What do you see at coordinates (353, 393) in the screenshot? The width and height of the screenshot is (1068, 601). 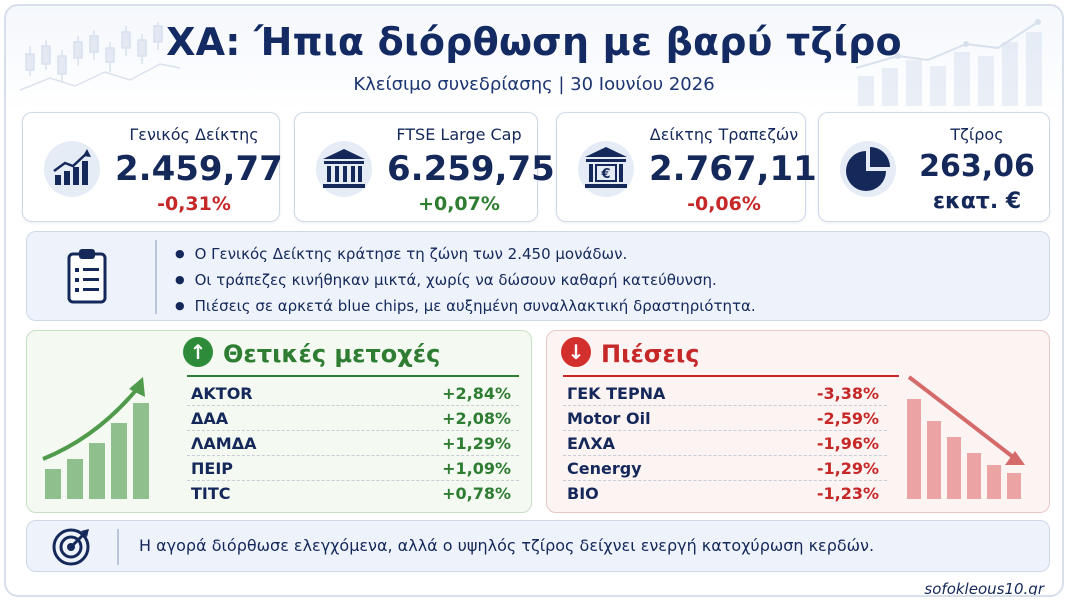 I see `table-row: AKTOR +2,84%` at bounding box center [353, 393].